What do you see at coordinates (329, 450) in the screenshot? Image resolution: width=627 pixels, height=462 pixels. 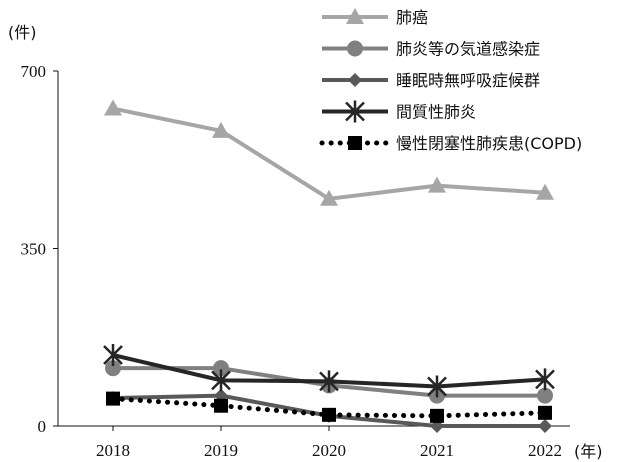 I see `x-tick-label: 2020` at bounding box center [329, 450].